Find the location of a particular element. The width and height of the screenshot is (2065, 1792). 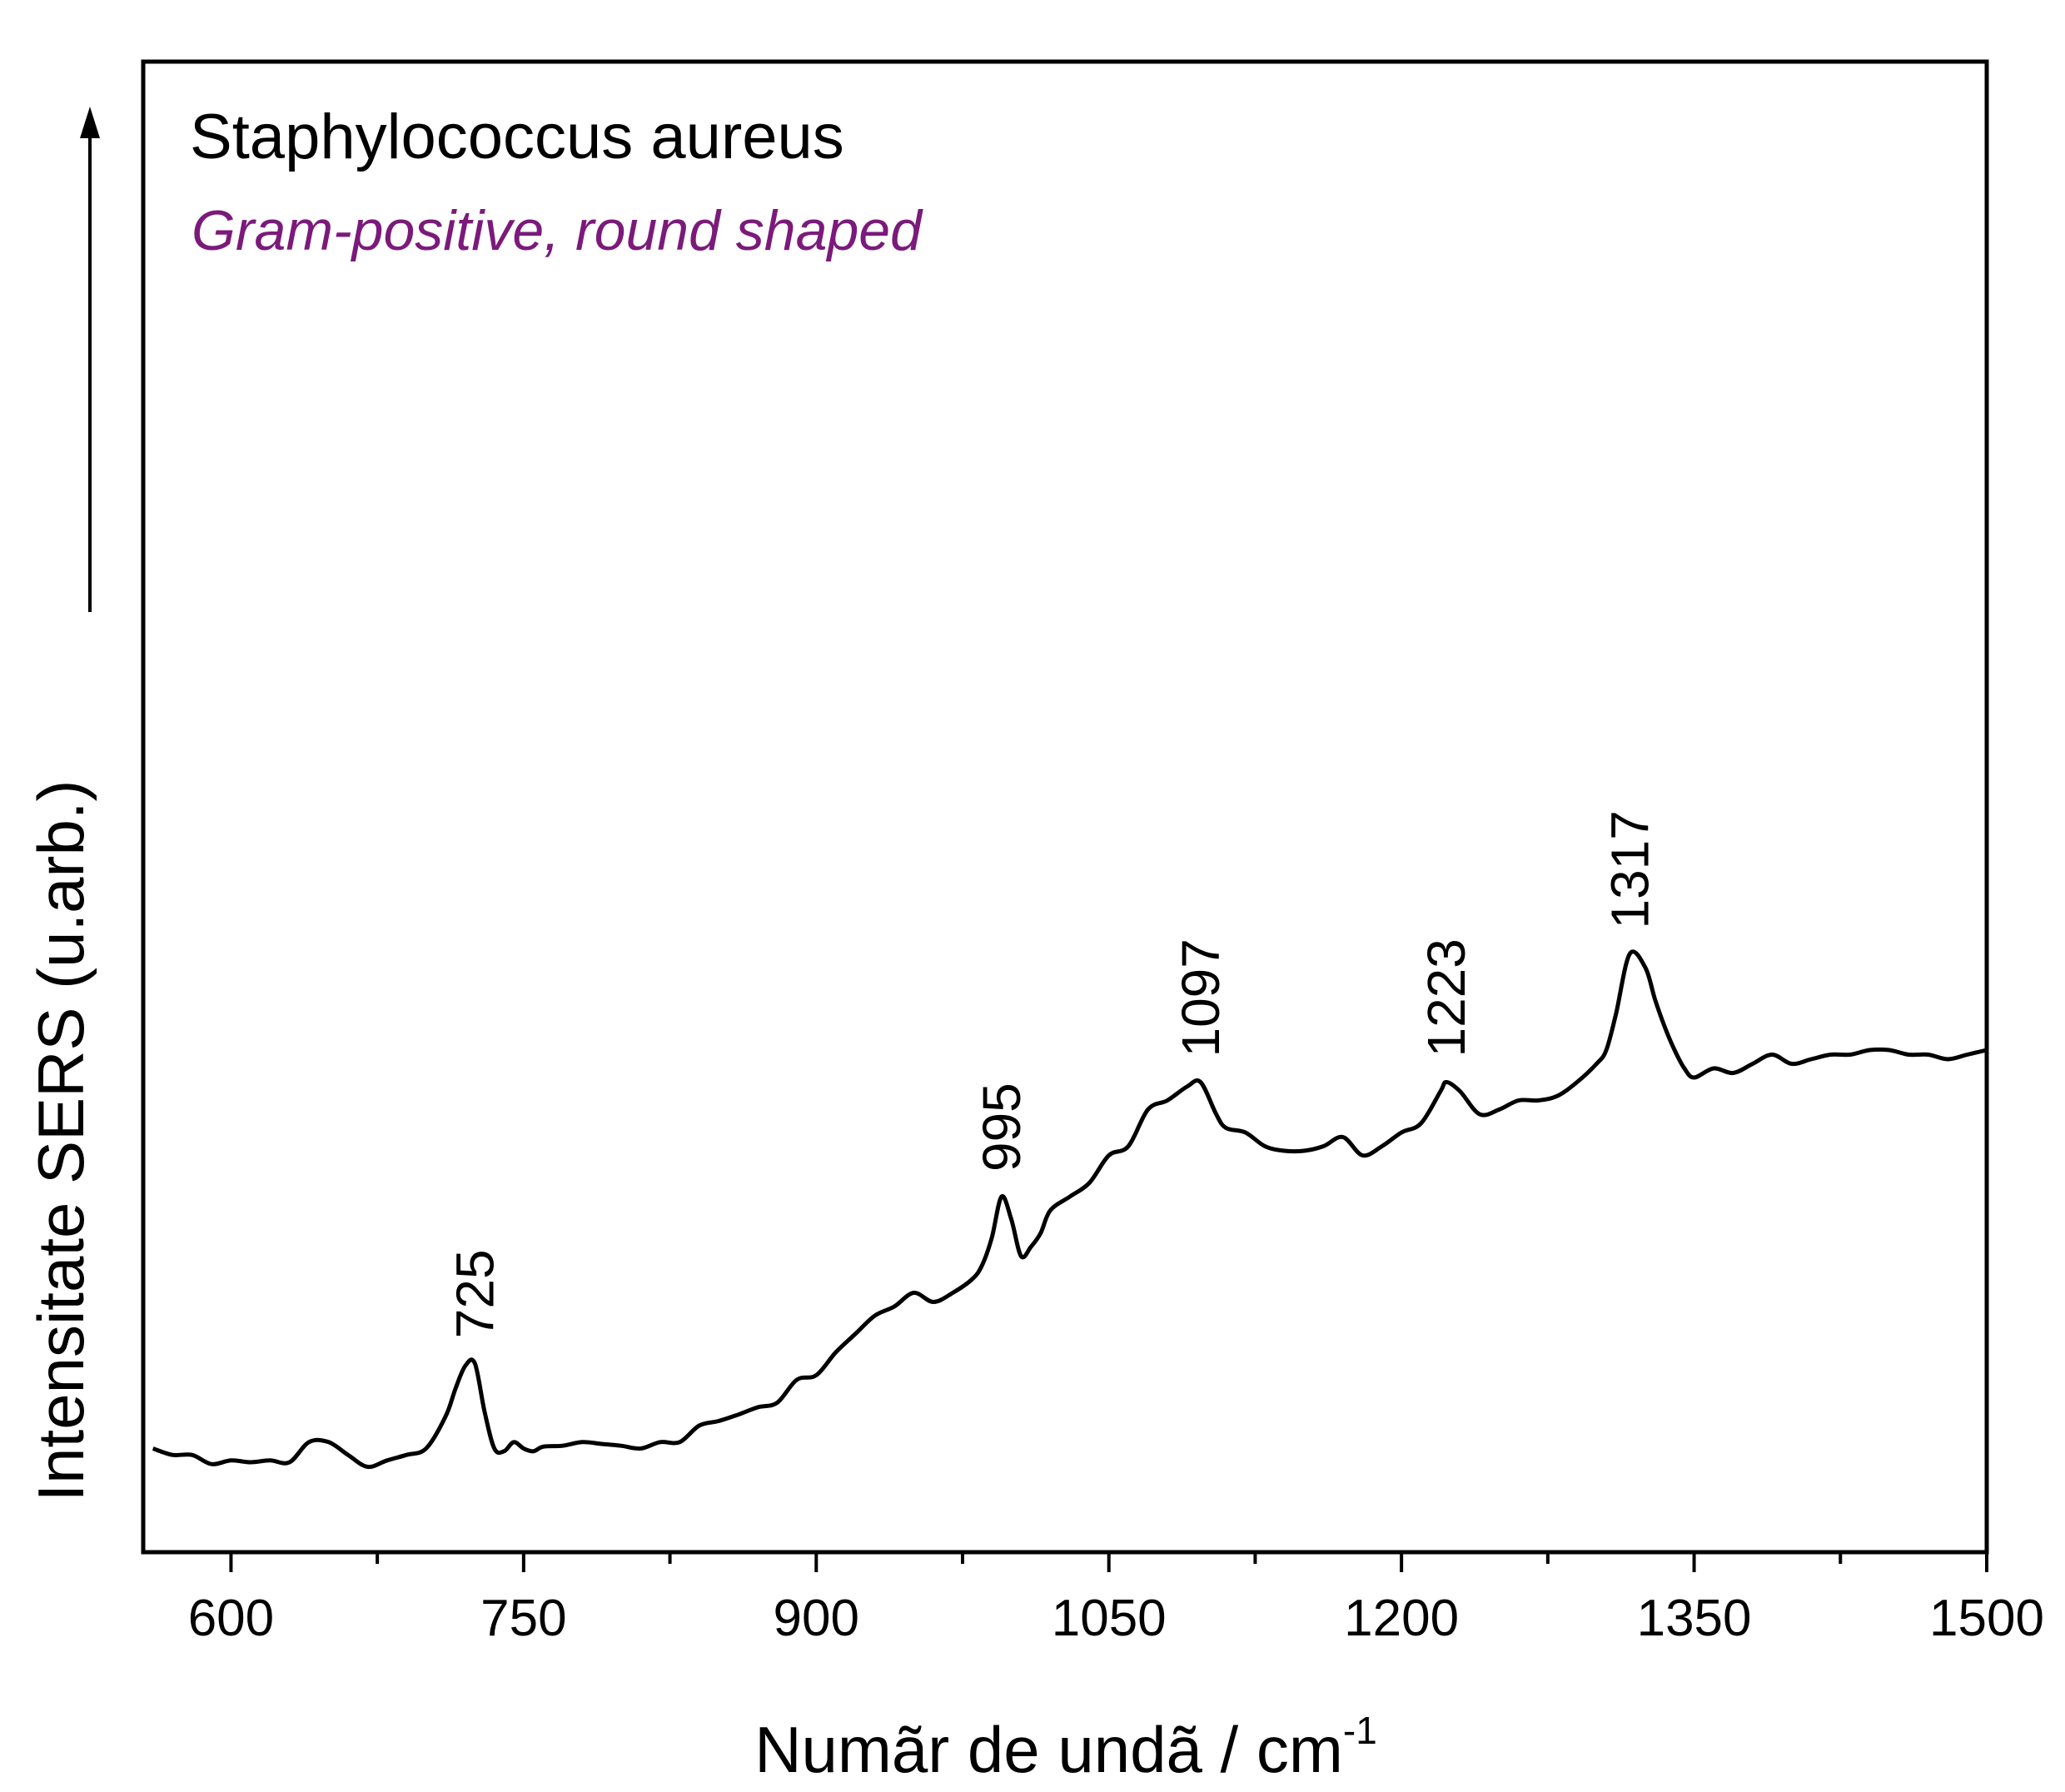

peak-label: 1097 is located at coordinates (1201, 997).